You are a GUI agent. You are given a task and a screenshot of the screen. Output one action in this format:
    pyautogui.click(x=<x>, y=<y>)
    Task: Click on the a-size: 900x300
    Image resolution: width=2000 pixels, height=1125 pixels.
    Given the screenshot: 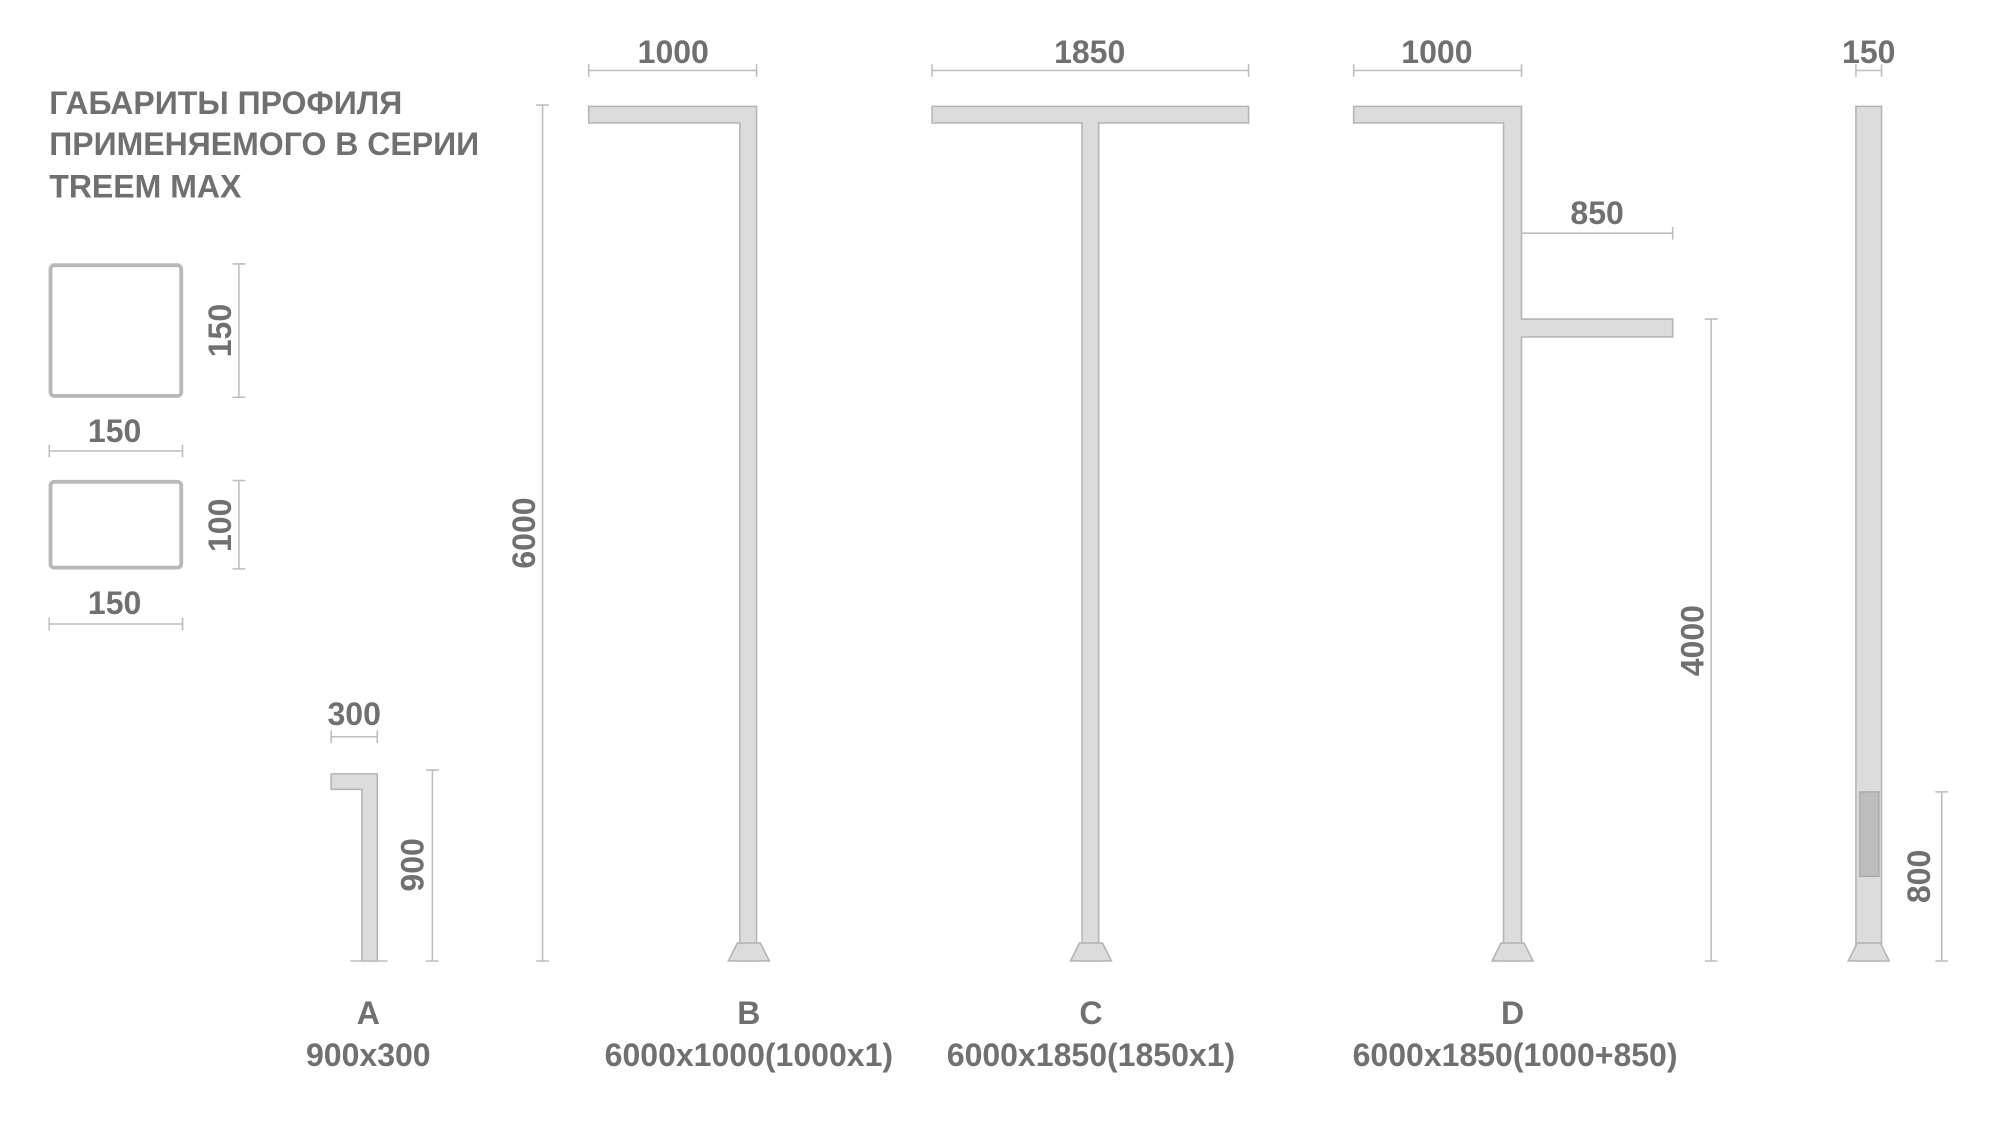 What is the action you would take?
    pyautogui.click(x=368, y=1055)
    